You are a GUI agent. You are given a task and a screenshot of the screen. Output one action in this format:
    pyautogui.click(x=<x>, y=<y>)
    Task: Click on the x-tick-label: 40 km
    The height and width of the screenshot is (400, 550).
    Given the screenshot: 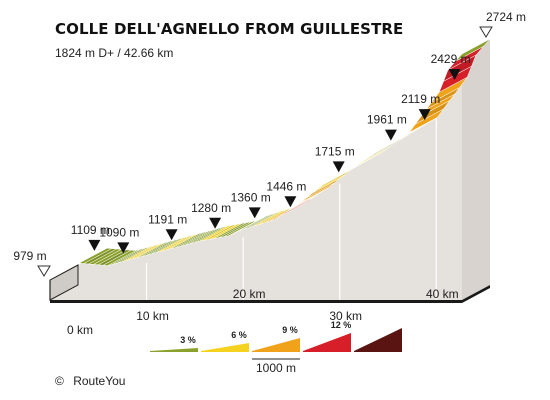 What is the action you would take?
    pyautogui.click(x=442, y=294)
    